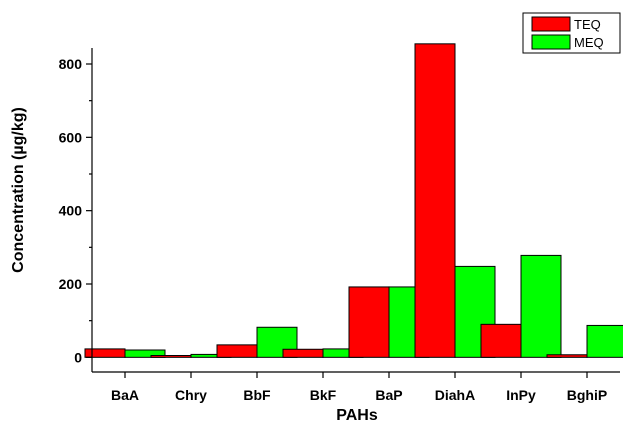 This screenshot has height=431, width=623. What do you see at coordinates (145, 353) in the screenshot?
I see `bar-meq-baa` at bounding box center [145, 353].